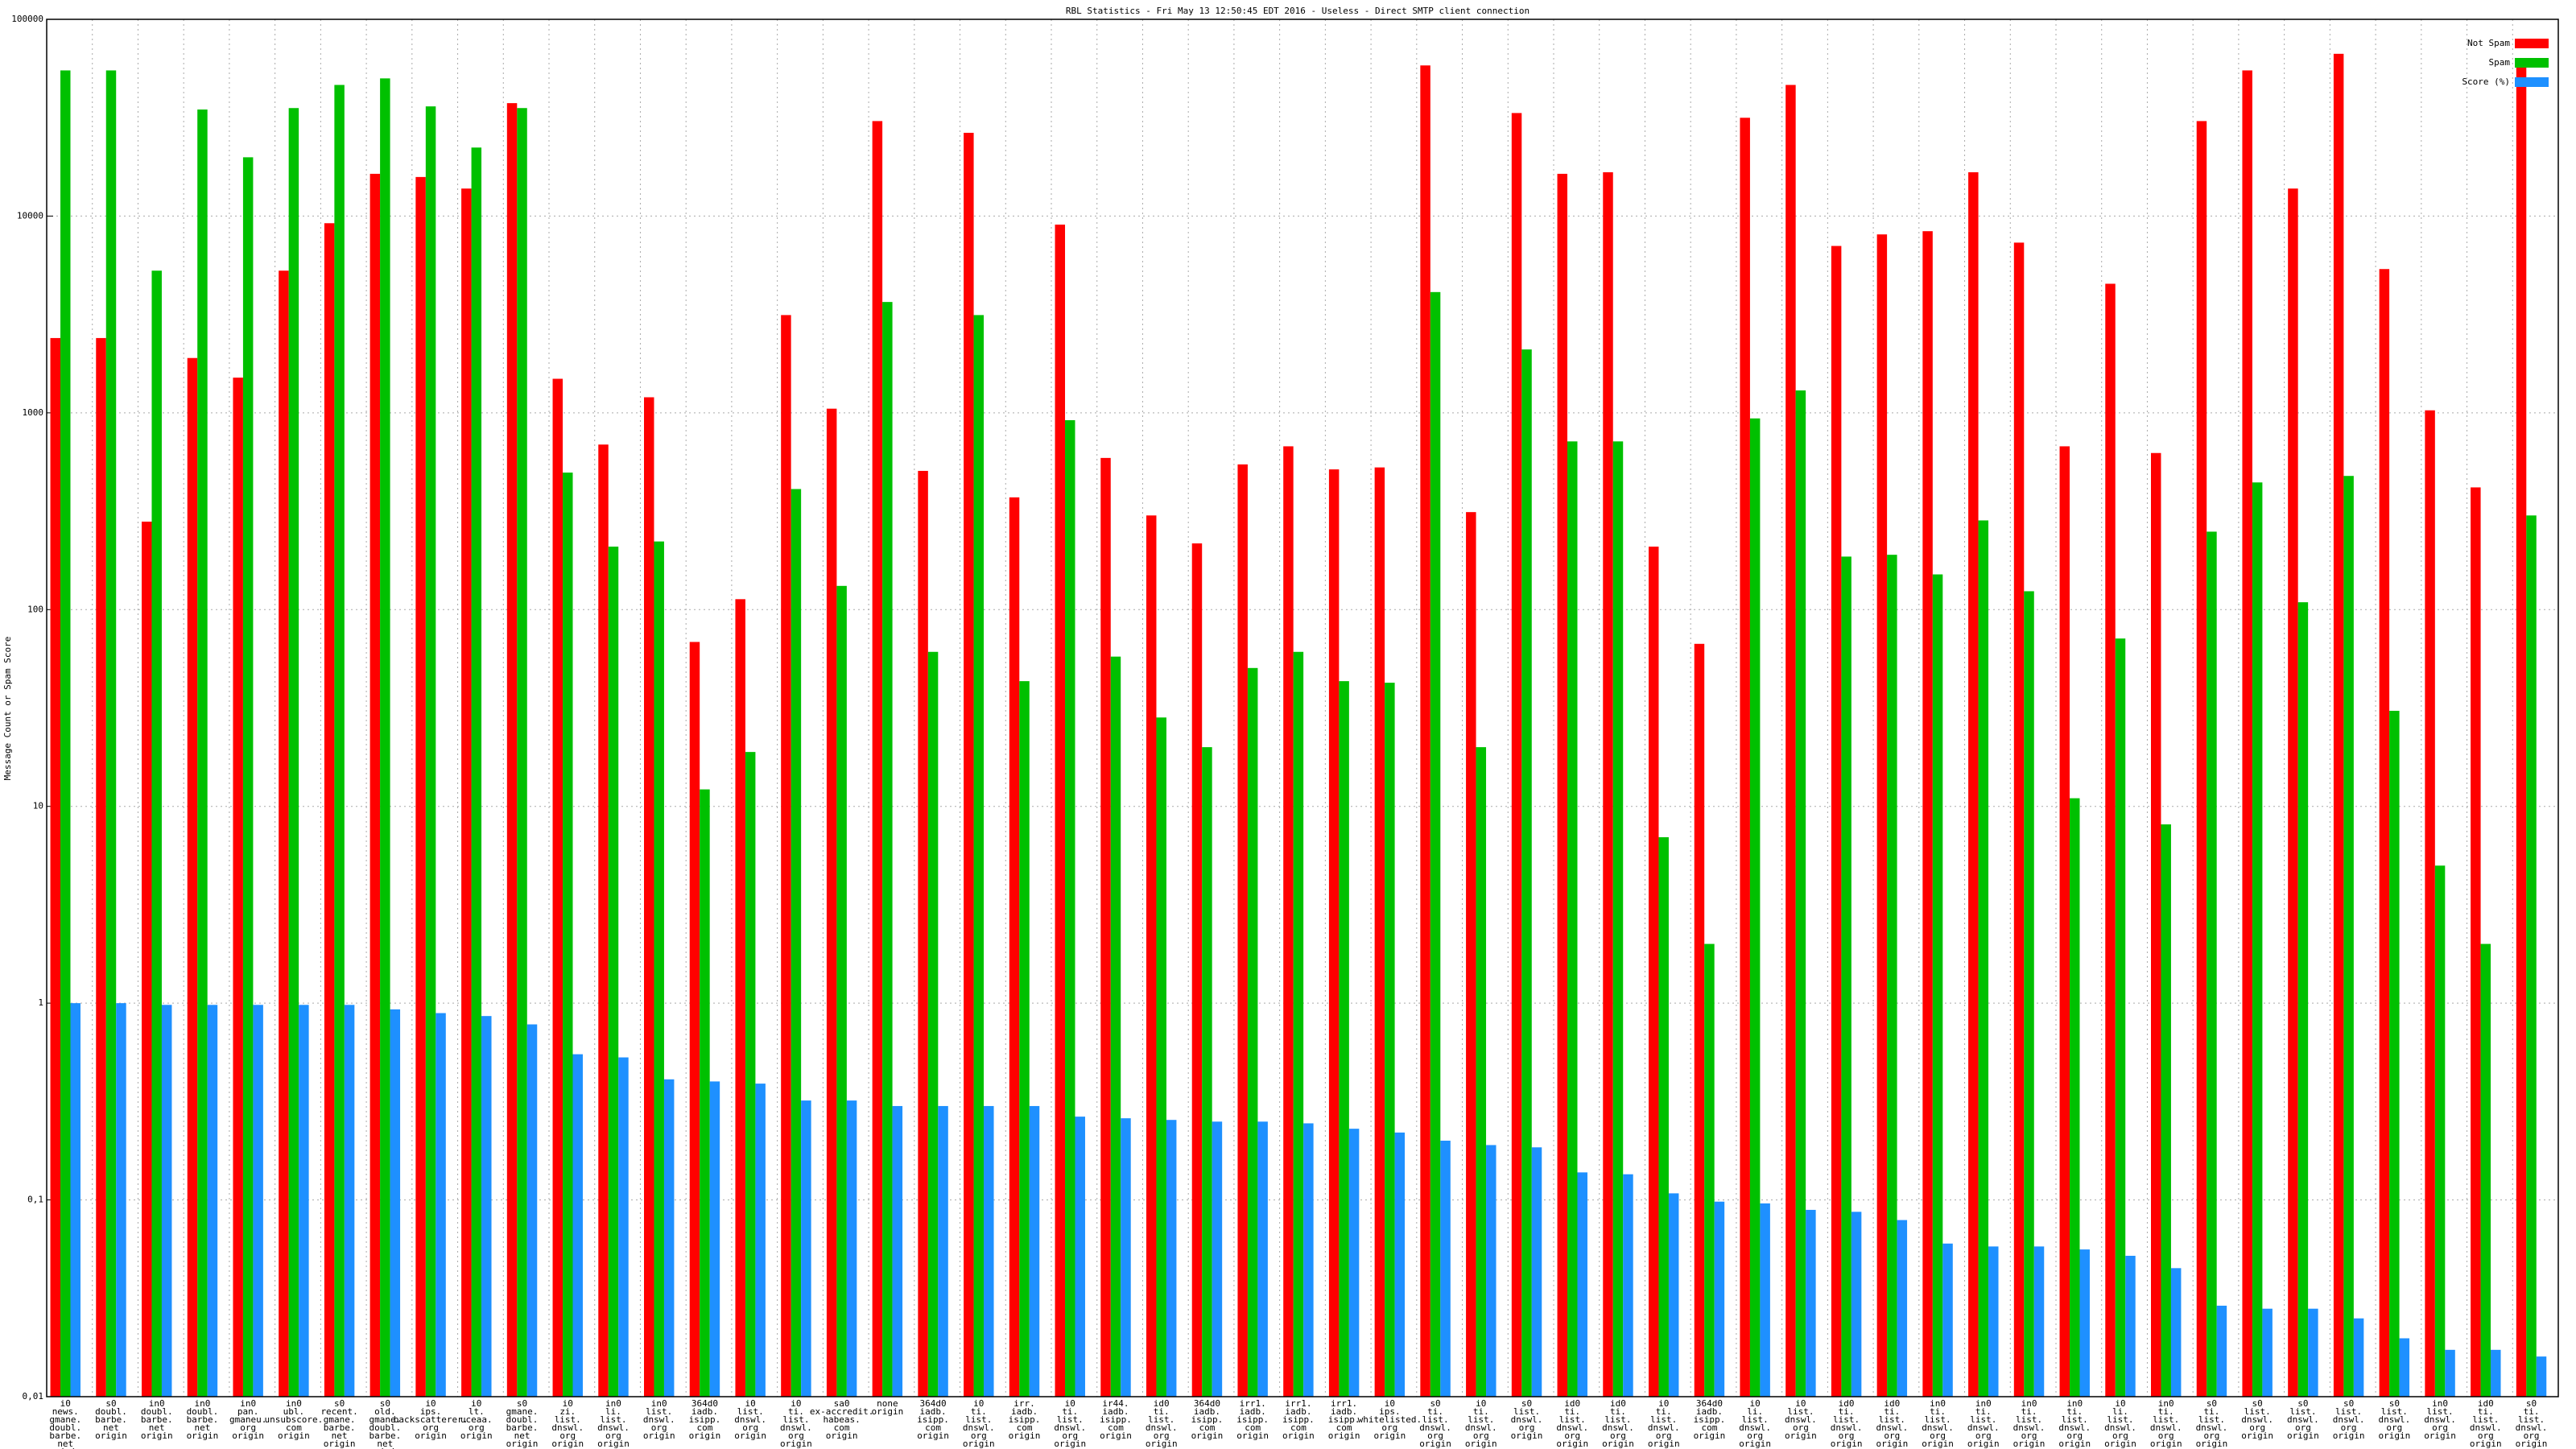 The height and width of the screenshot is (1449, 2576). I want to click on legend-swatch, so click(2532, 43).